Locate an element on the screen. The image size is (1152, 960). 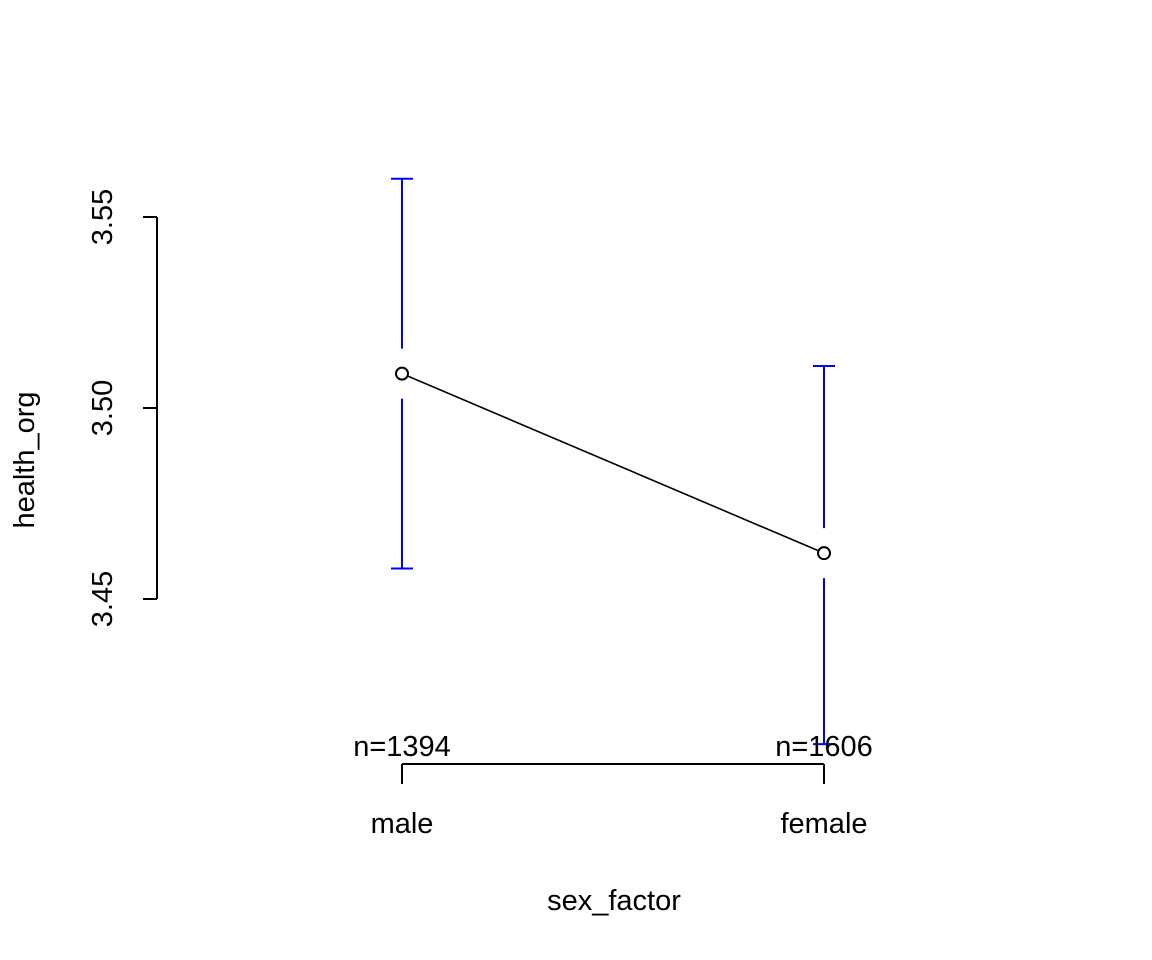
y-axis: 3.45 3.50 3.55 is located at coordinates (122, 408).